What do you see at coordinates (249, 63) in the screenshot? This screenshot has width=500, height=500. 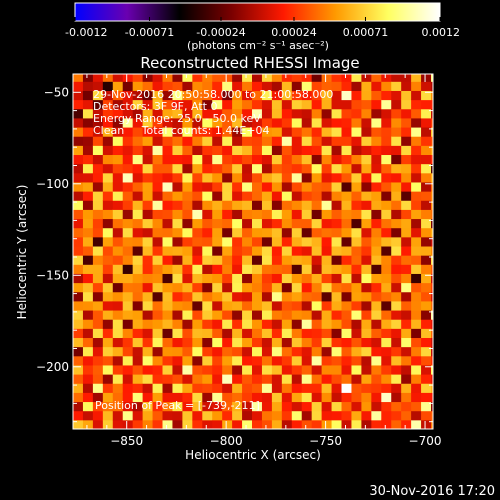 I see `chart-title: Reconstructed RHESSI Image` at bounding box center [249, 63].